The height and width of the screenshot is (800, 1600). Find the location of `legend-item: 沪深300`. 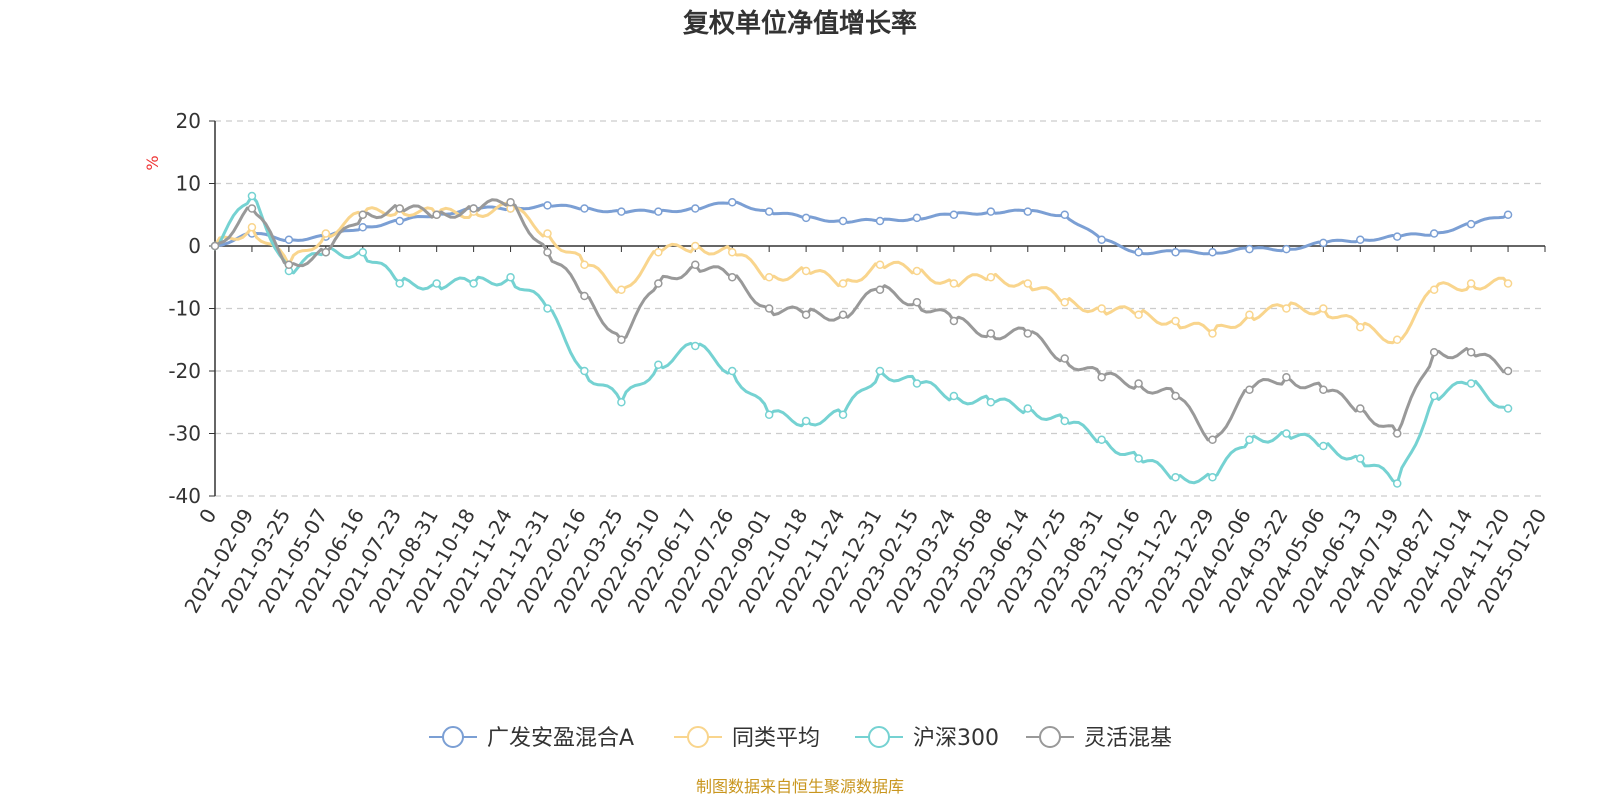

legend-item: 沪深300 is located at coordinates (927, 738).